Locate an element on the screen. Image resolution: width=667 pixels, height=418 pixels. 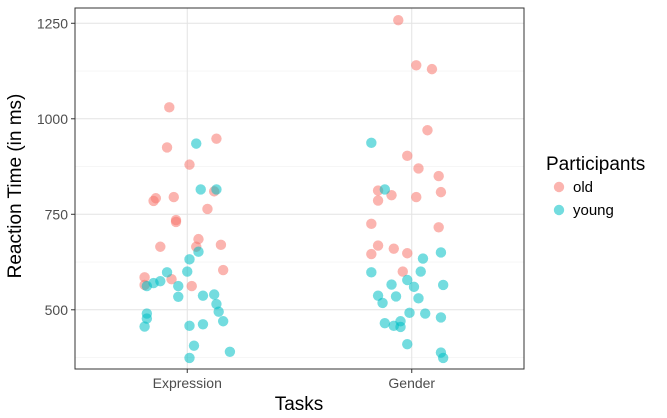
x-tick-label: Expression is located at coordinates (187, 383).